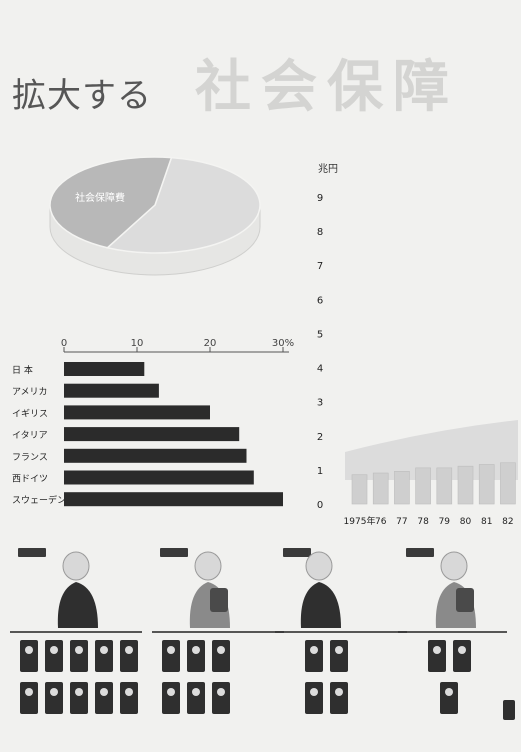 The height and width of the screenshot is (752, 521). I want to click on vbar-category-label: 1975年, so click(360, 521).